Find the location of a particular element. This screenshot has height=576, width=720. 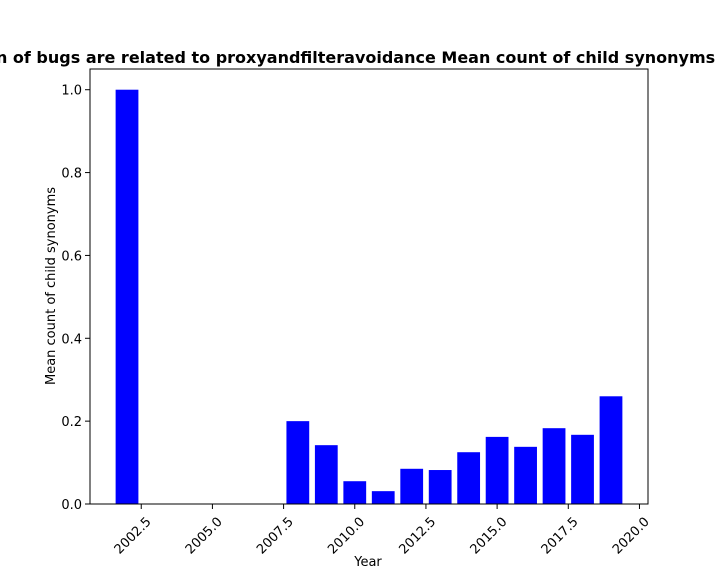

bar-2010 is located at coordinates (355, 492).